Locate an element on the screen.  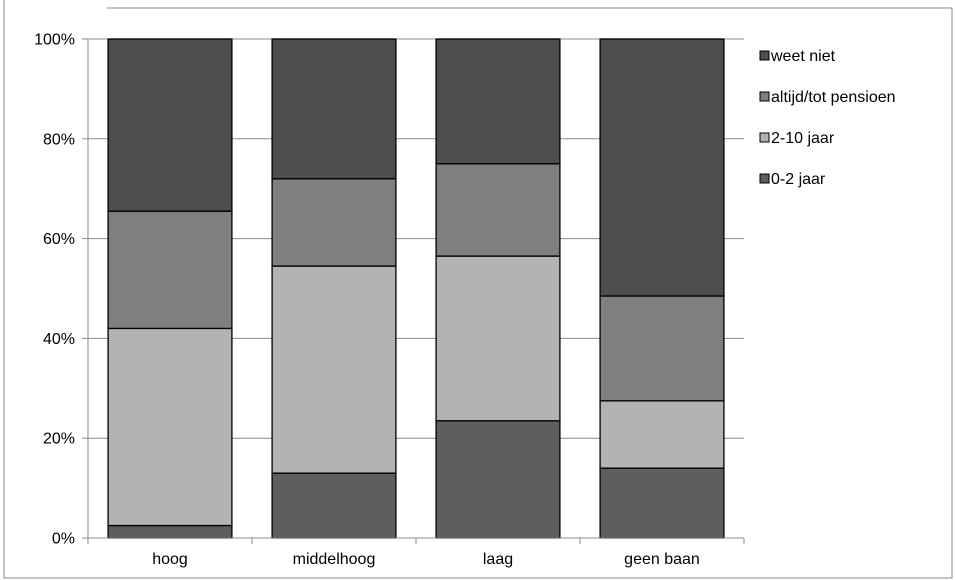
x-tick-label: geen baan is located at coordinates (662, 559).